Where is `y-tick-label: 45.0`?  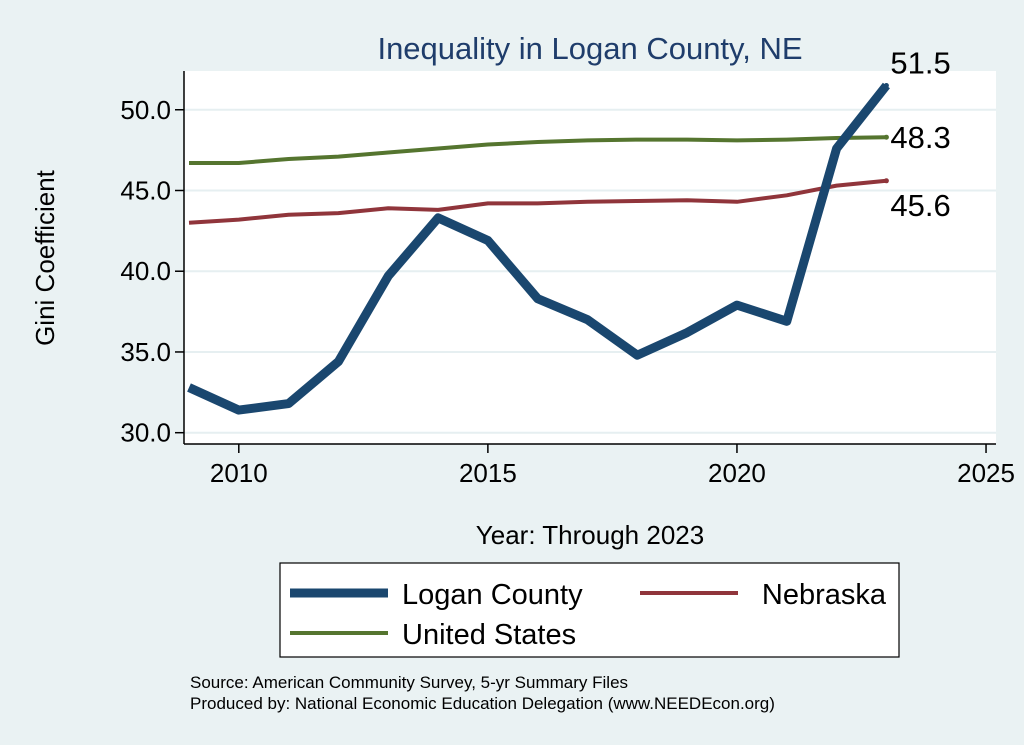 y-tick-label: 45.0 is located at coordinates (145, 190).